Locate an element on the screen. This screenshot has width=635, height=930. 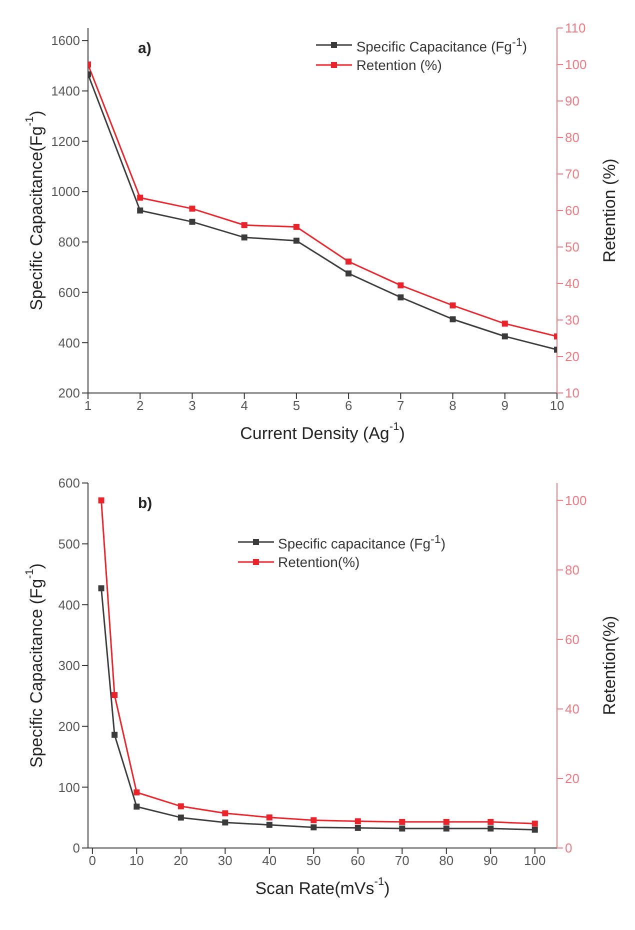
x-tick-label: 6 is located at coordinates (348, 406).